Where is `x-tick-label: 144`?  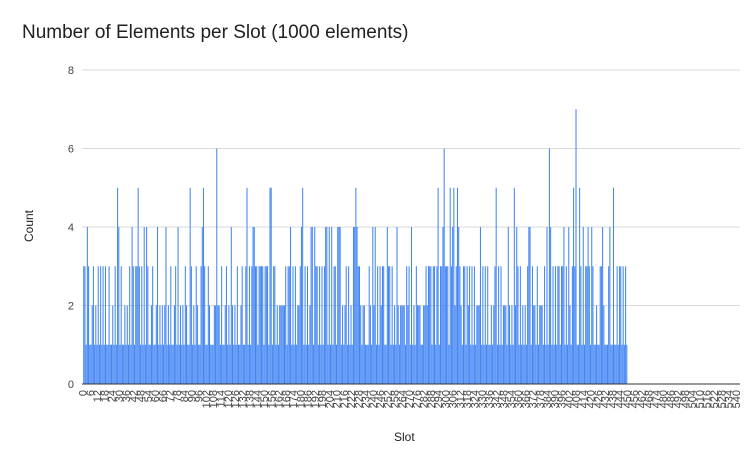 x-tick-label: 144 is located at coordinates (258, 399).